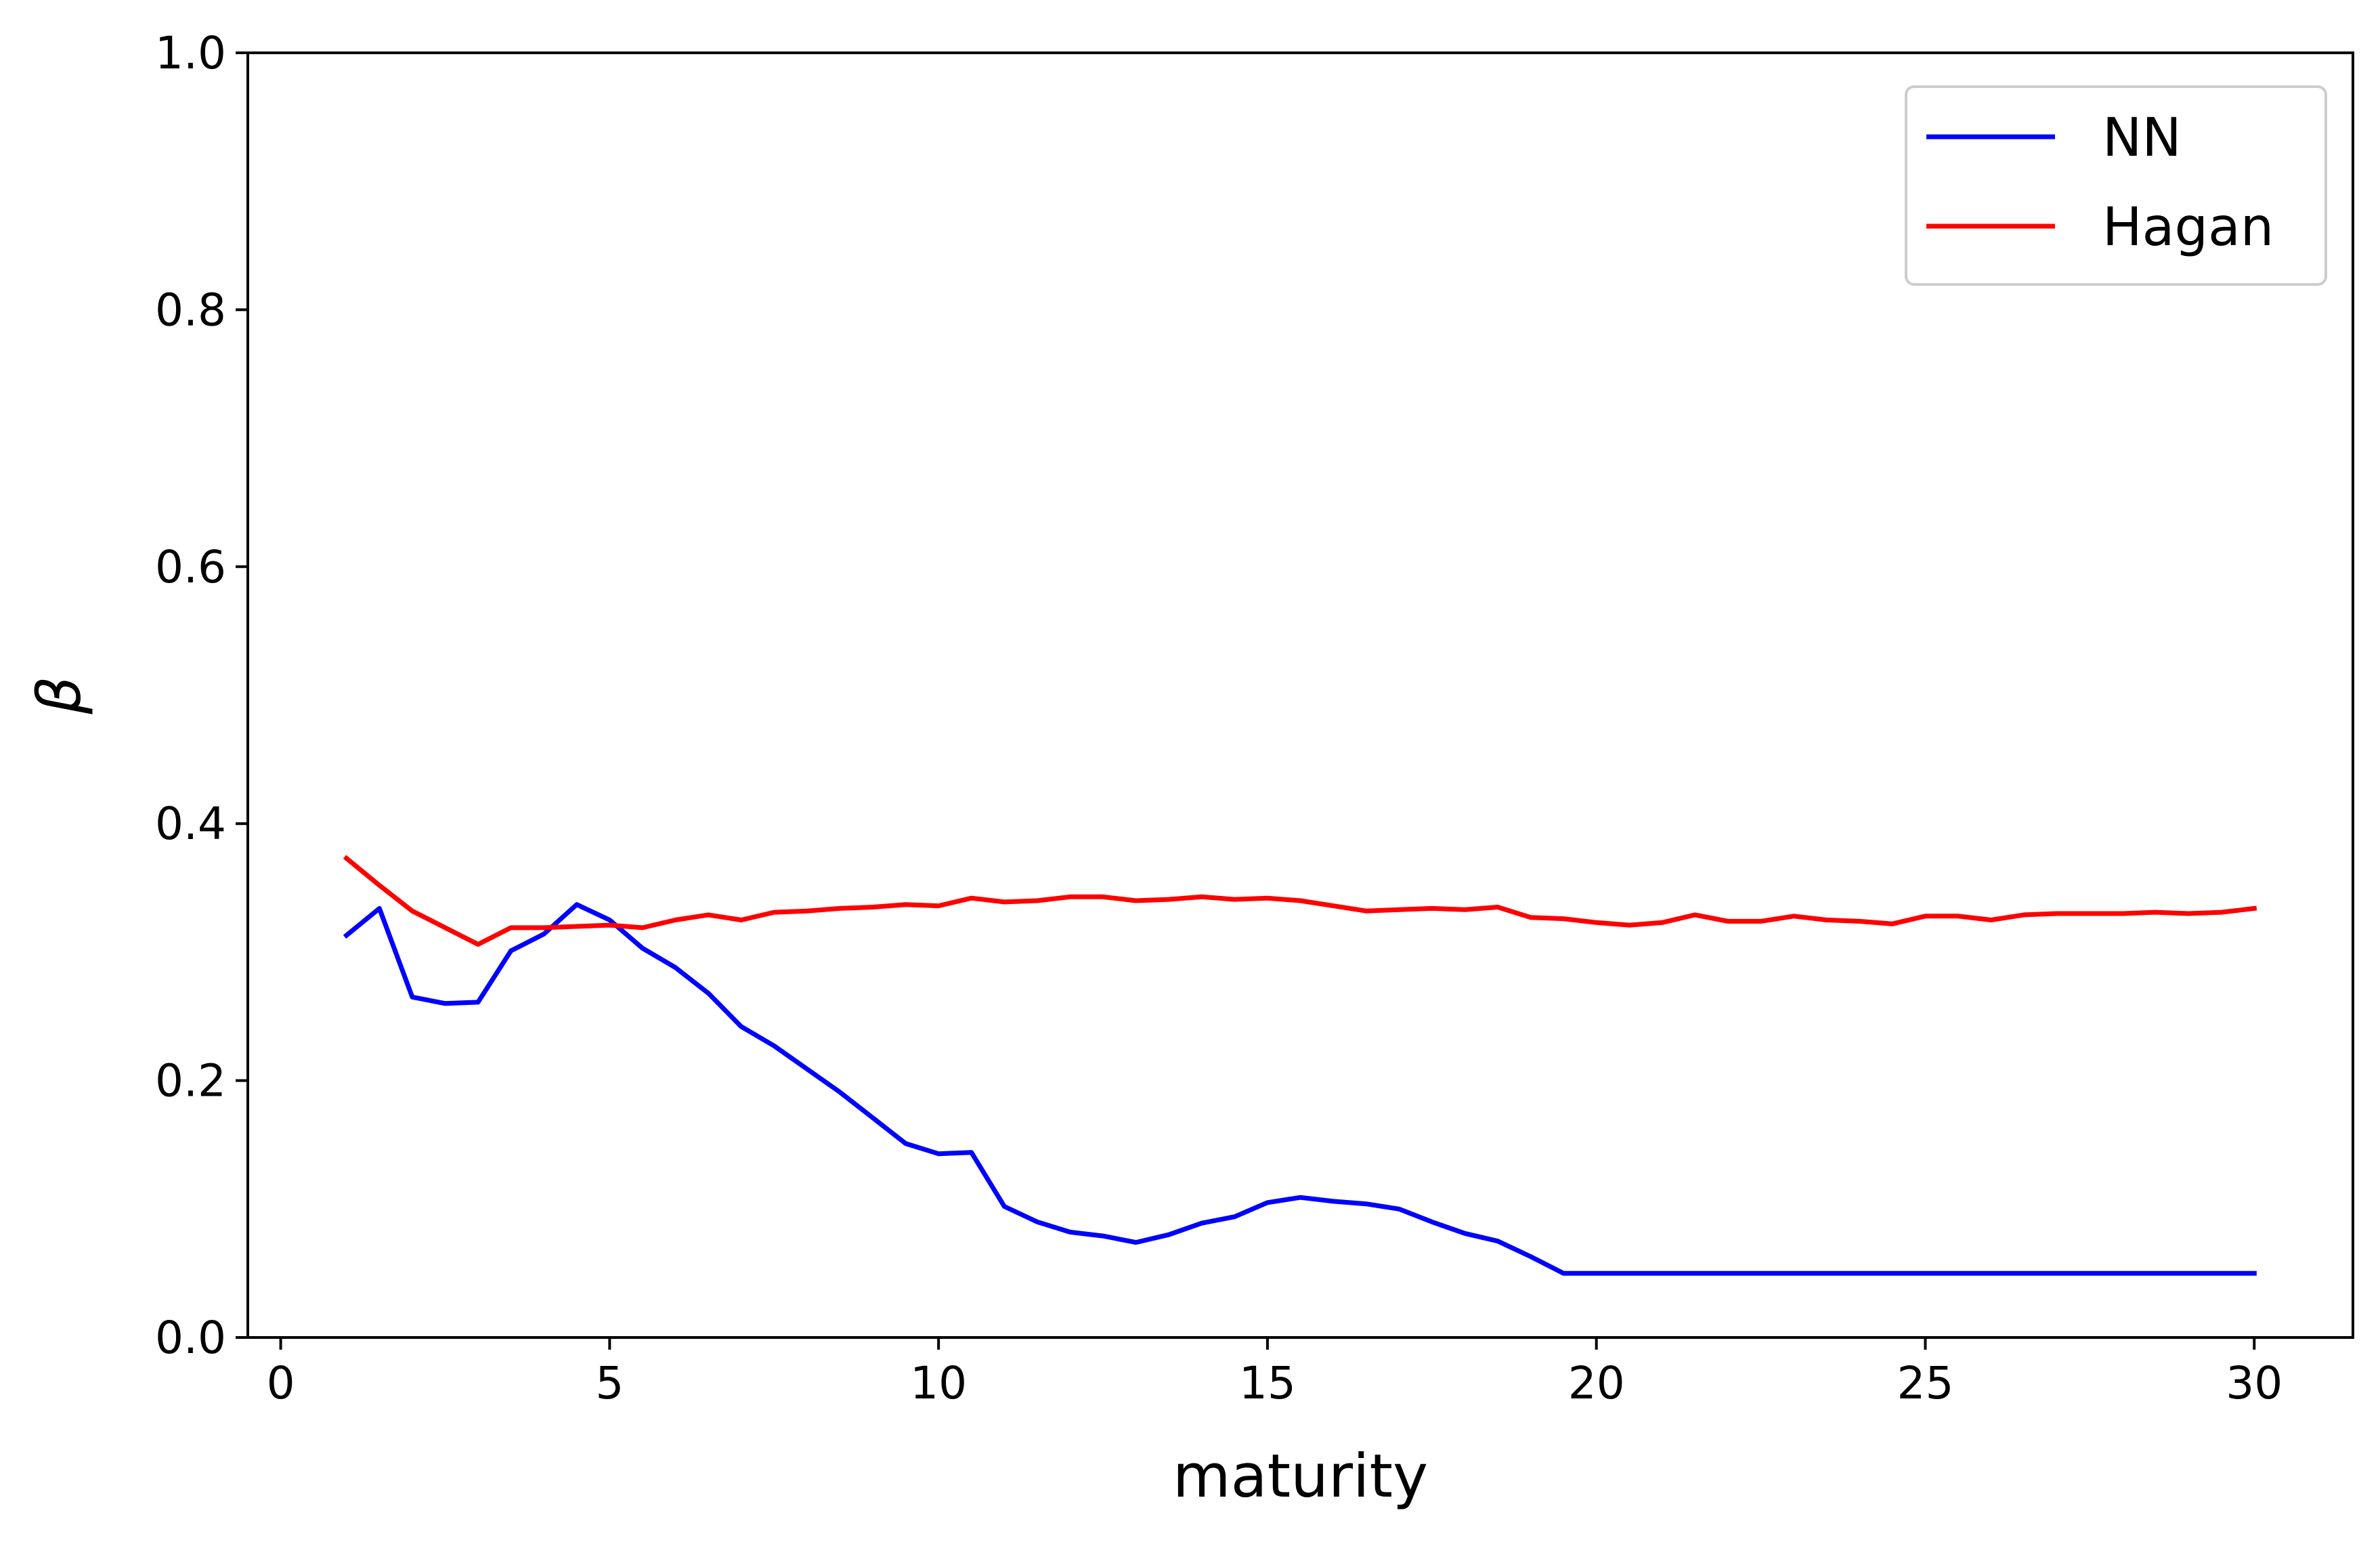 Image resolution: width=2380 pixels, height=1542 pixels. I want to click on x-axis-label: maturity, so click(1301, 1476).